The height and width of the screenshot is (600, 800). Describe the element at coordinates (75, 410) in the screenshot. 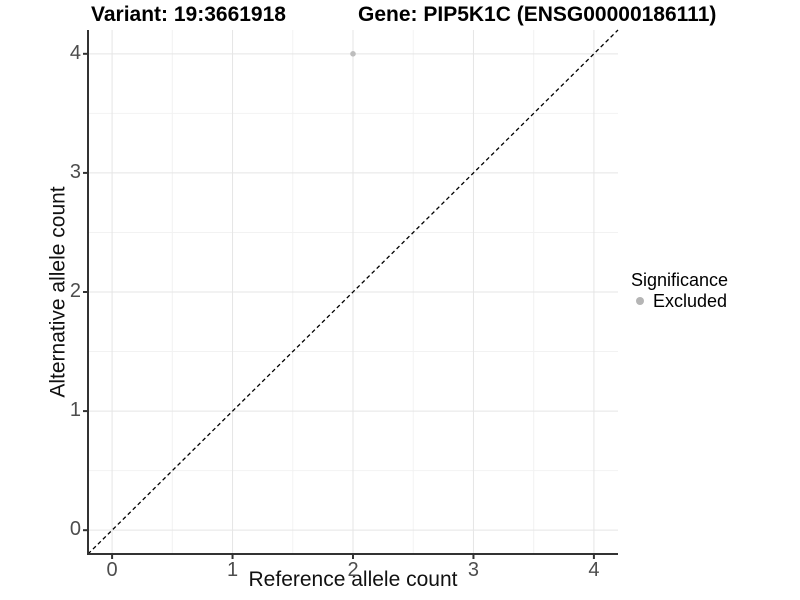

I see `y-tick-label: 1` at that location.